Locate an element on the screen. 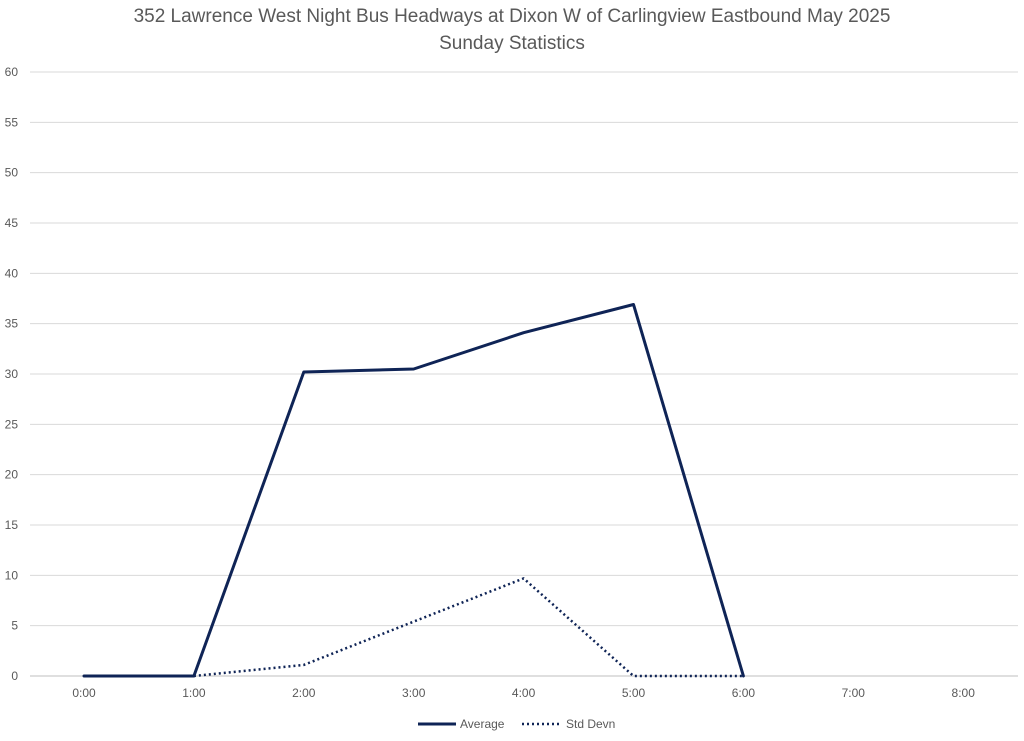 Image resolution: width=1024 pixels, height=741 pixels. y-tick-label: 20 is located at coordinates (12, 475).